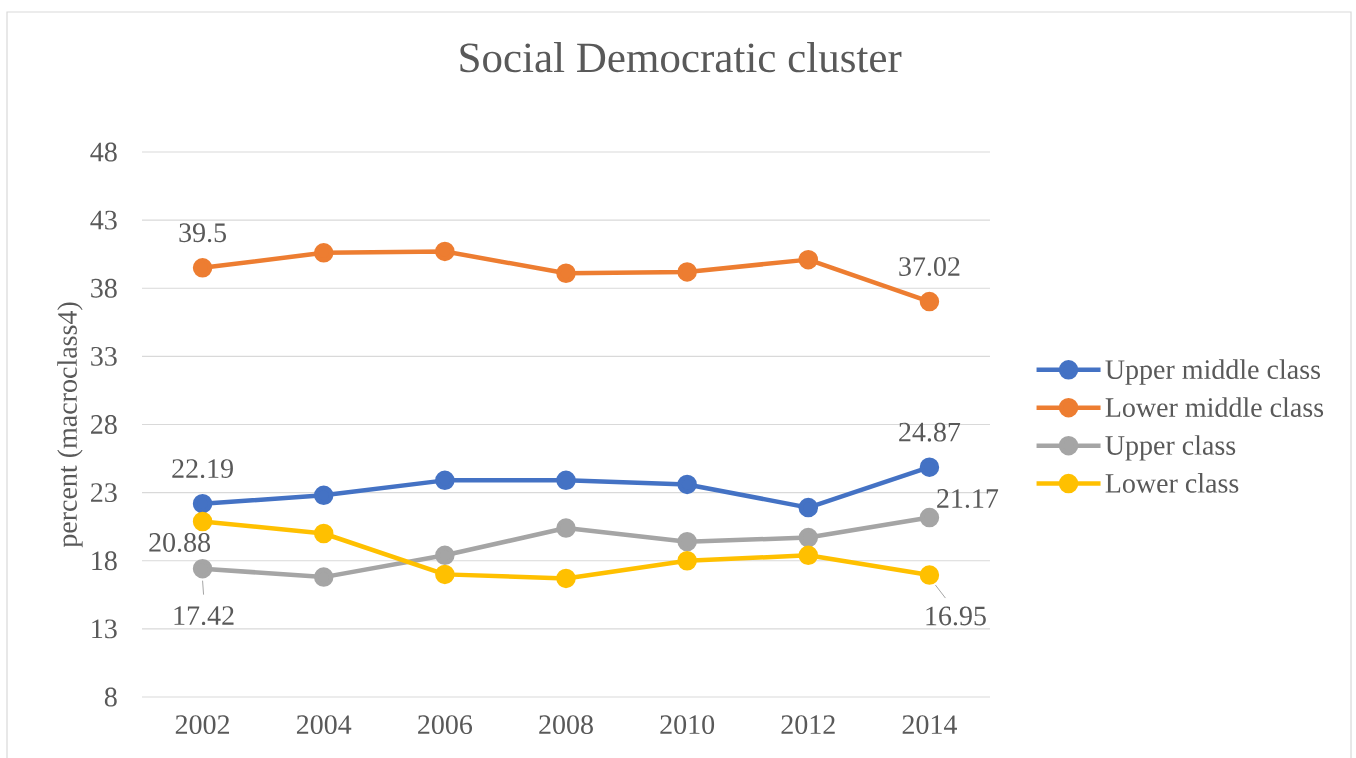 Image resolution: width=1356 pixels, height=758 pixels. I want to click on legend-label: Upper middle class, so click(1212, 372).